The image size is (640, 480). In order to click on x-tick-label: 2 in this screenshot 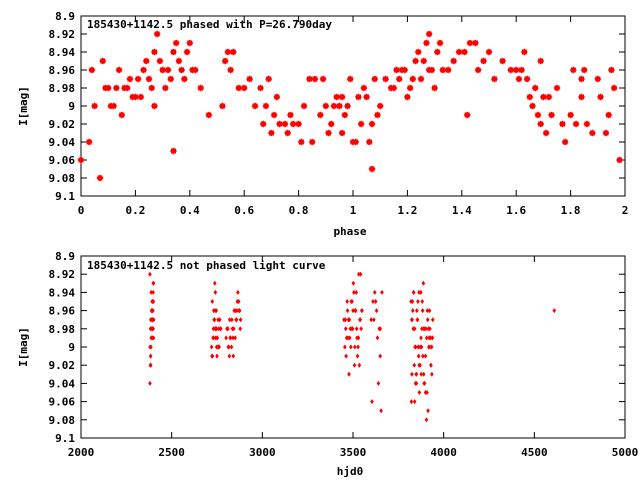, I will do `click(625, 210)`.